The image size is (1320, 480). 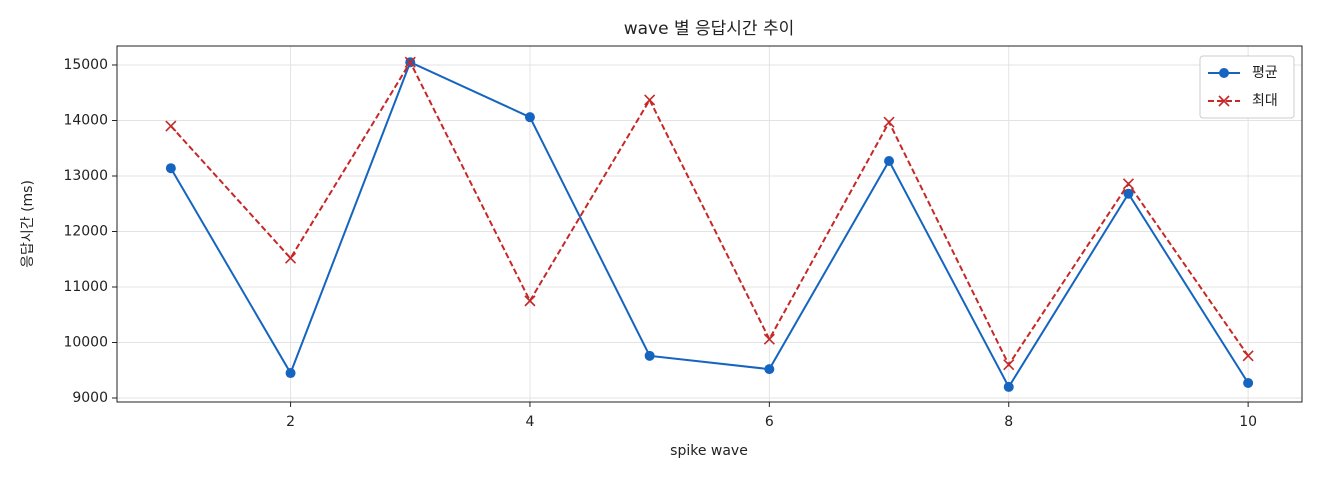 I want to click on y-tick-label: 9000, so click(x=90, y=398).